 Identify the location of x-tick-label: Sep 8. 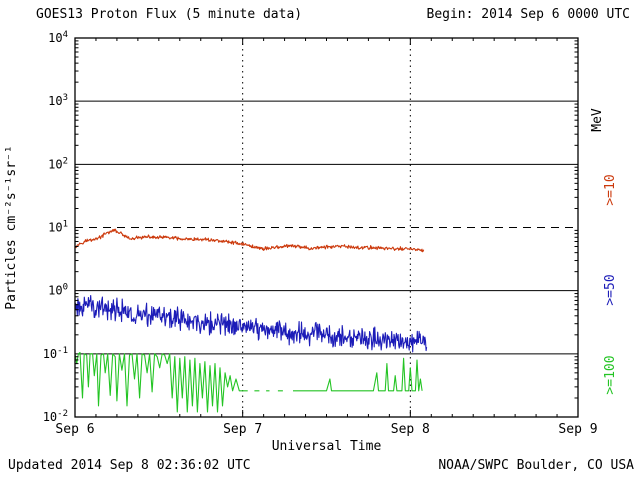
(410, 429).